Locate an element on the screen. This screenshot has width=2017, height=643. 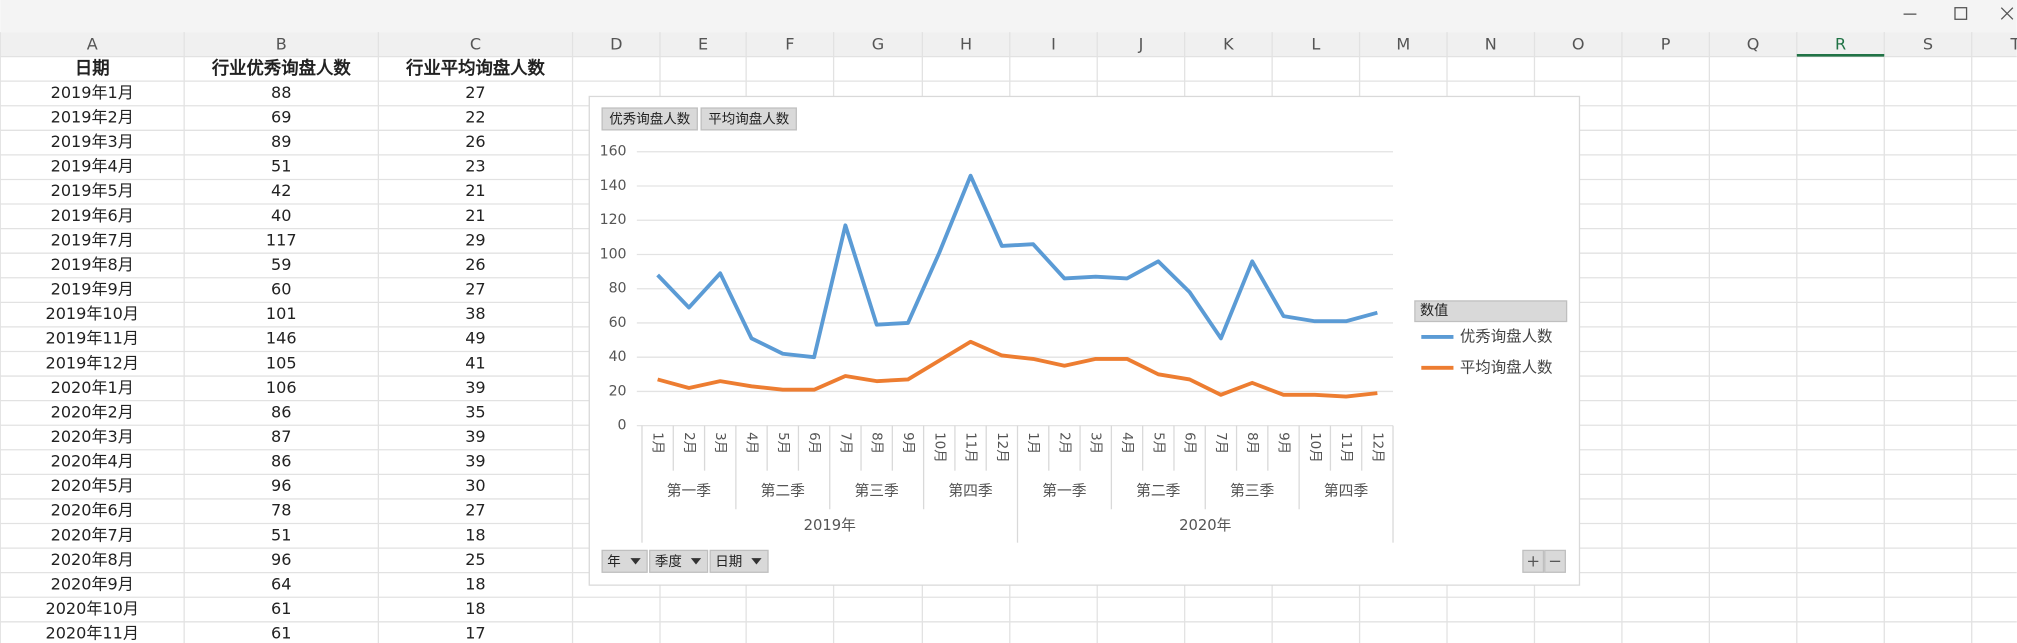
cell: 2019年1月 is located at coordinates (92, 92).